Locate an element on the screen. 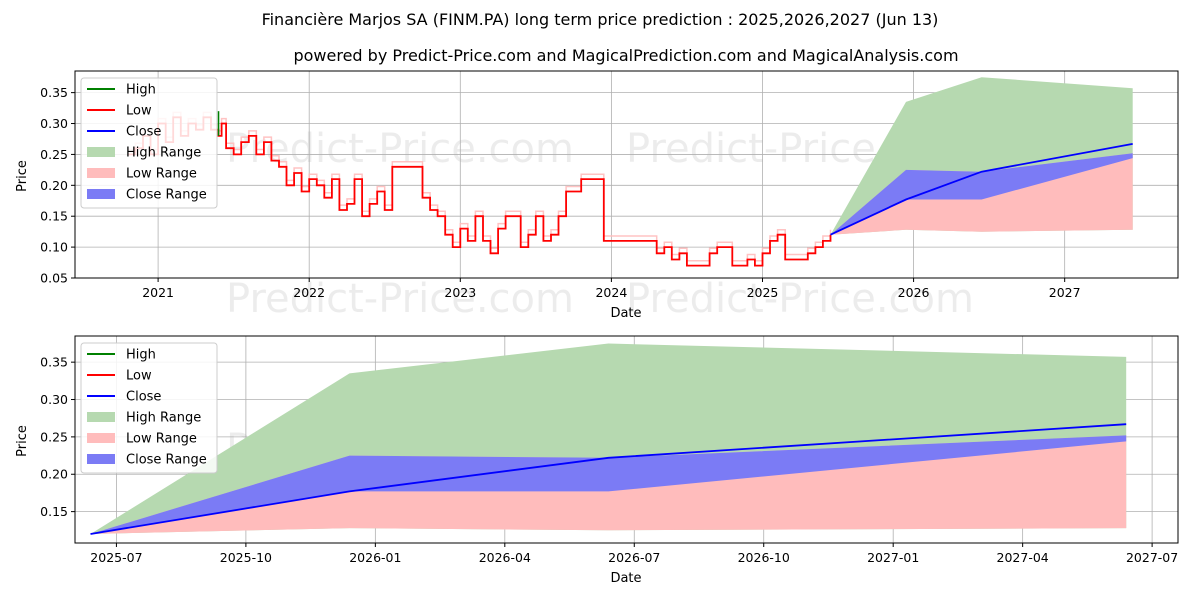  bottom-y-ticks: 0.15 0.20 0.25 0.30 0.35 is located at coordinates (57, 437).